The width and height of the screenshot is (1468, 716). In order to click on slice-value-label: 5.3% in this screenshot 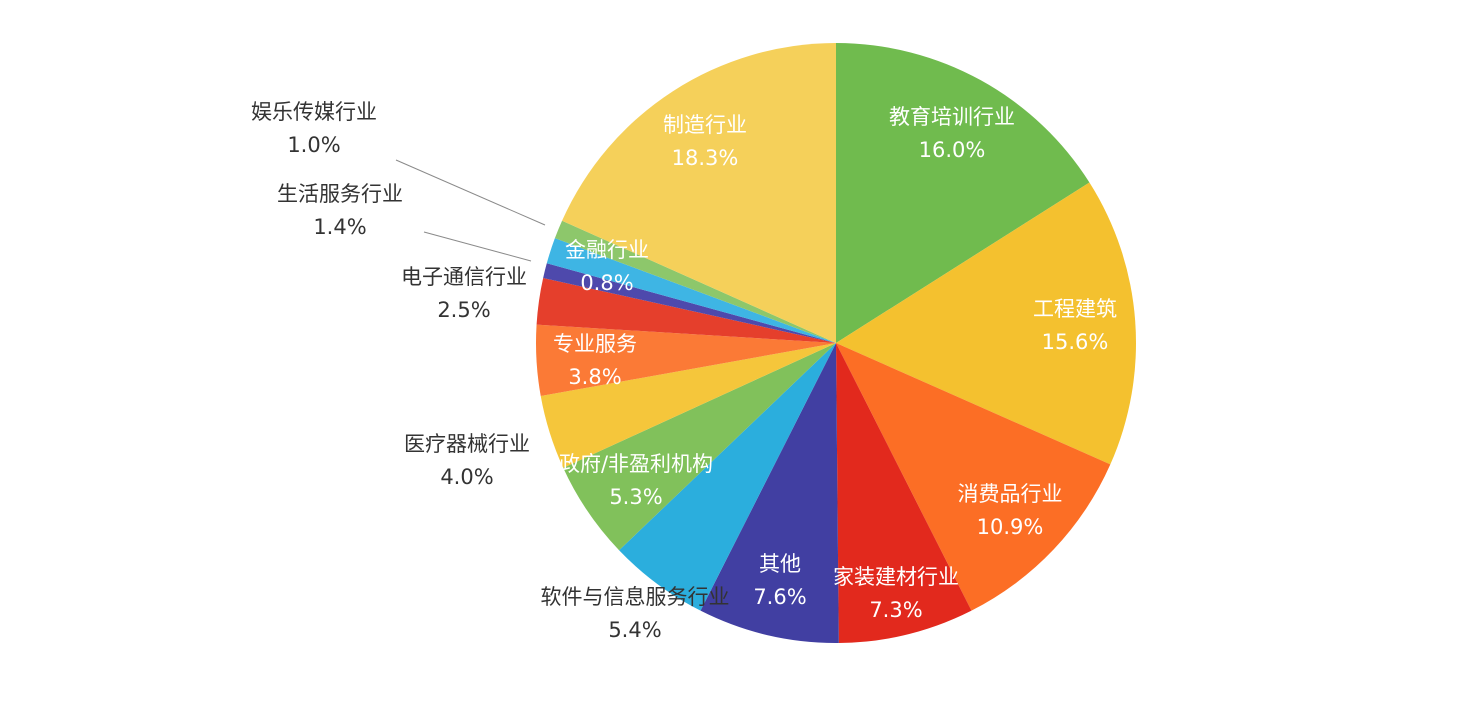, I will do `click(635, 497)`.